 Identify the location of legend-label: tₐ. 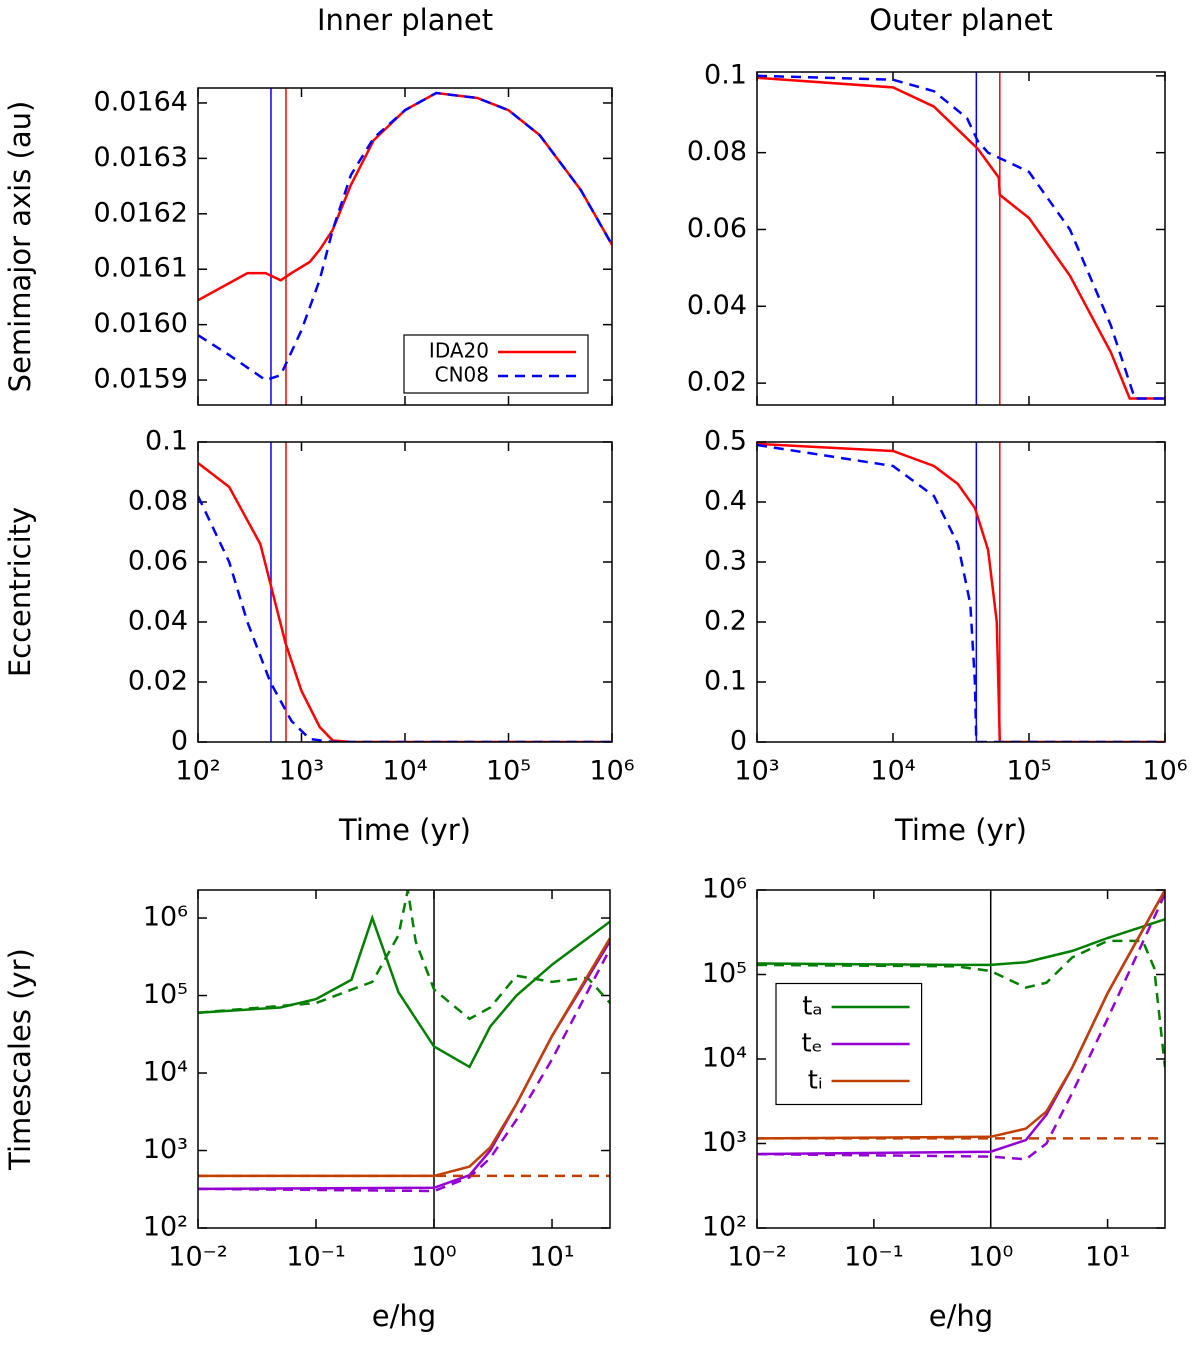
(812, 1007).